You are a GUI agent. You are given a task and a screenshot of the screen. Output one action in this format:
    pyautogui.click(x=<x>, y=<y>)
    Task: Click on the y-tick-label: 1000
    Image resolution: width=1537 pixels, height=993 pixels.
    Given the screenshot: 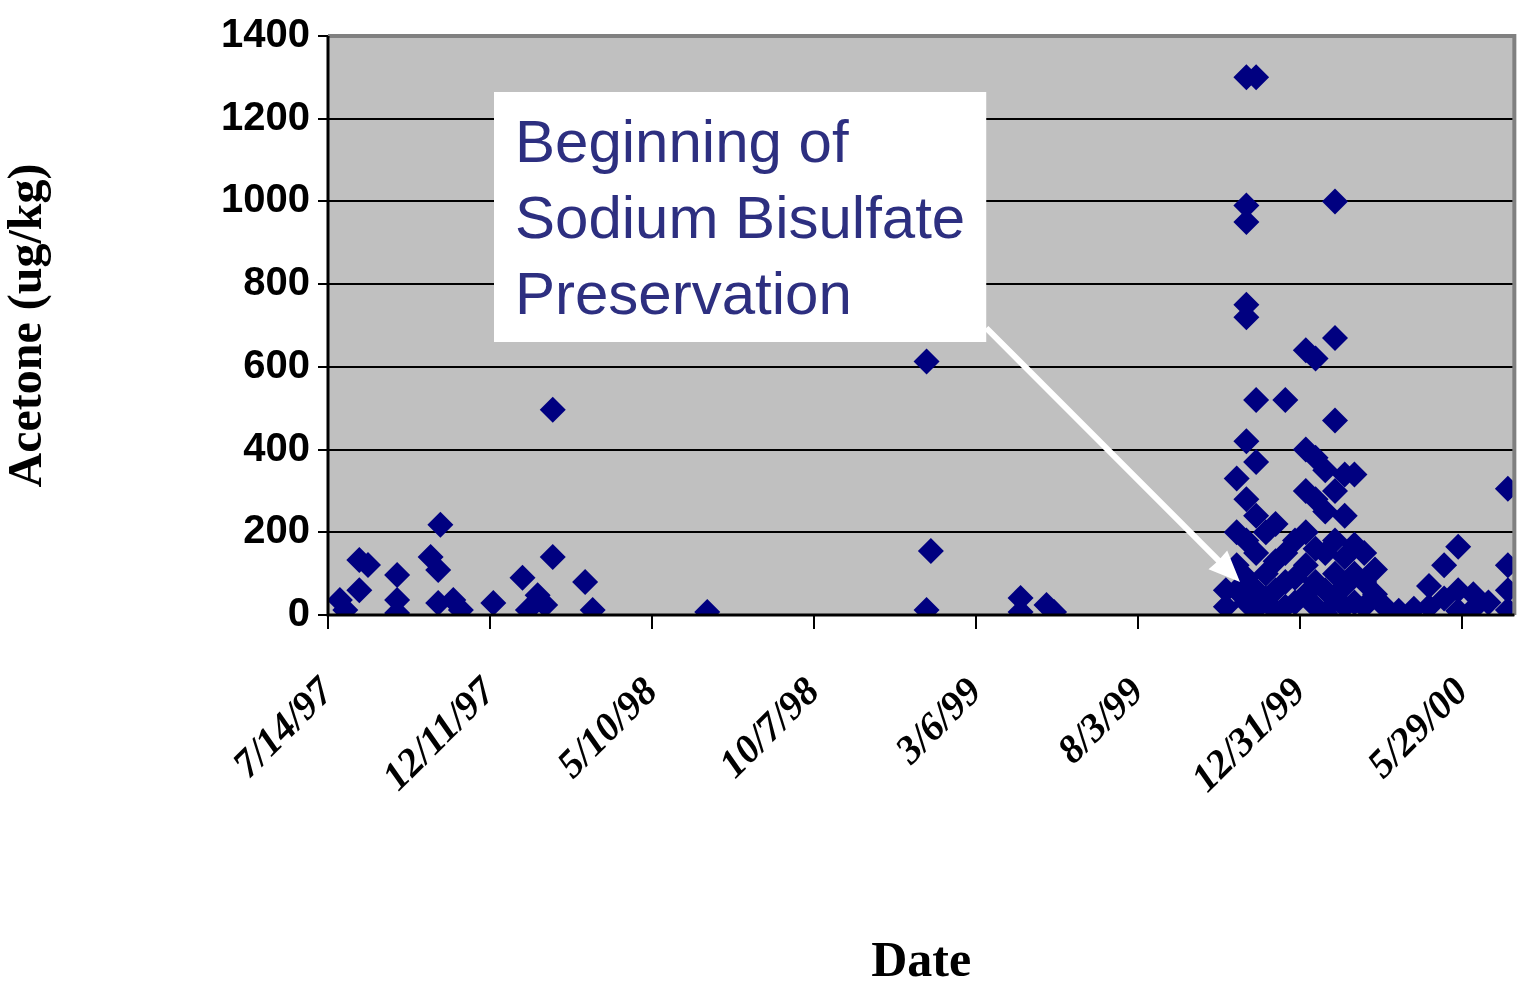 What is the action you would take?
    pyautogui.click(x=265, y=198)
    